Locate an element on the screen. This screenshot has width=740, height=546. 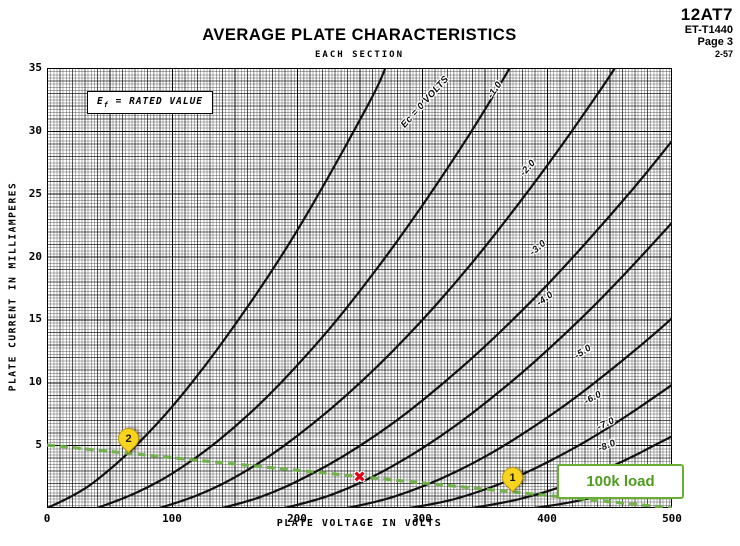
y-tick-5: 5 is located at coordinates (38, 445).